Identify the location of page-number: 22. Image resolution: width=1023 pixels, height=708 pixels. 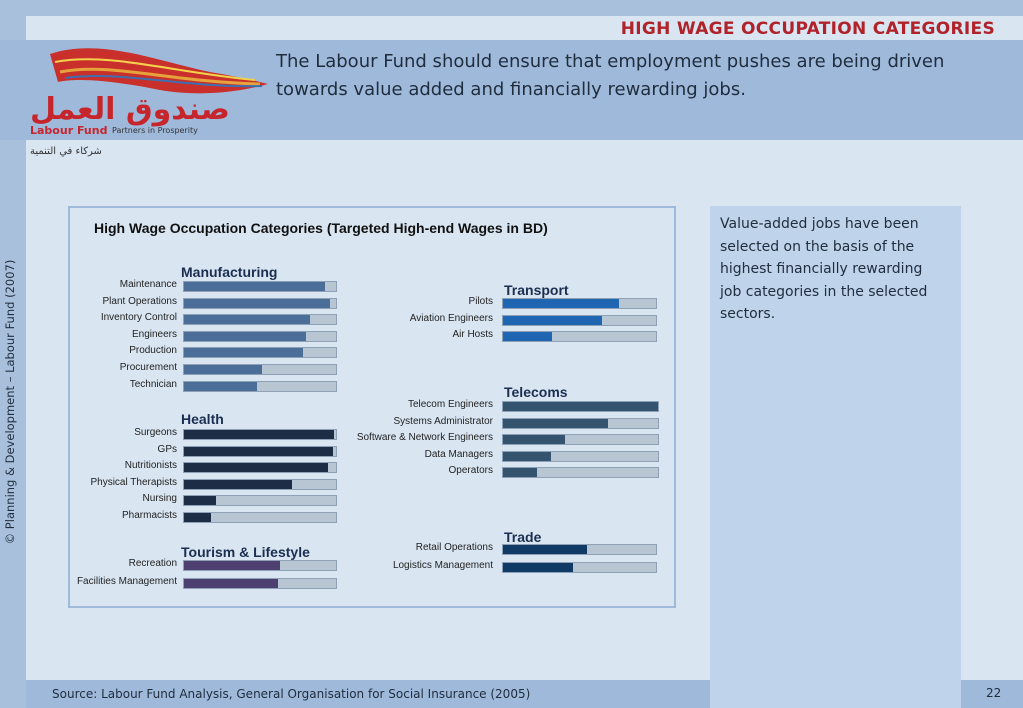
(994, 693).